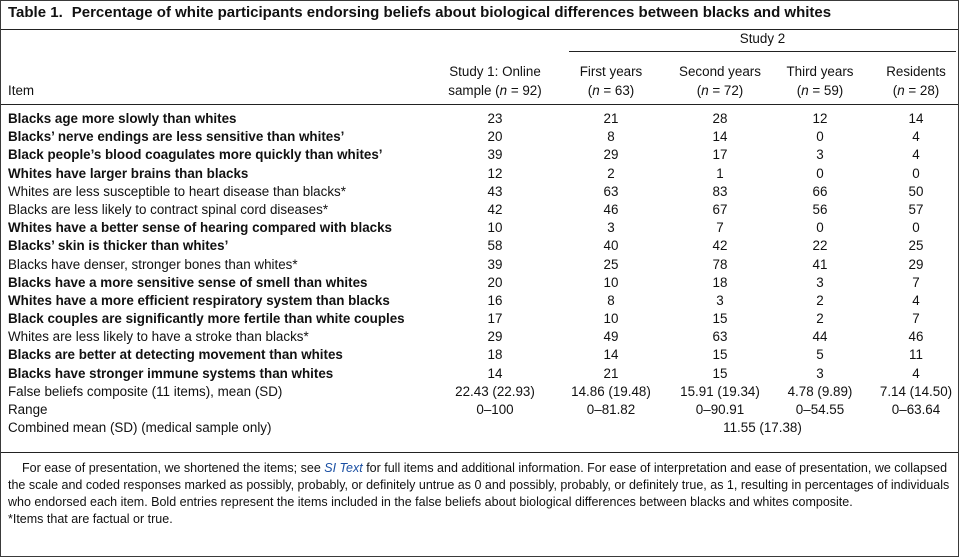 Image resolution: width=959 pixels, height=557 pixels. Describe the element at coordinates (916, 209) in the screenshot. I see `row-value-col5: 57` at that location.